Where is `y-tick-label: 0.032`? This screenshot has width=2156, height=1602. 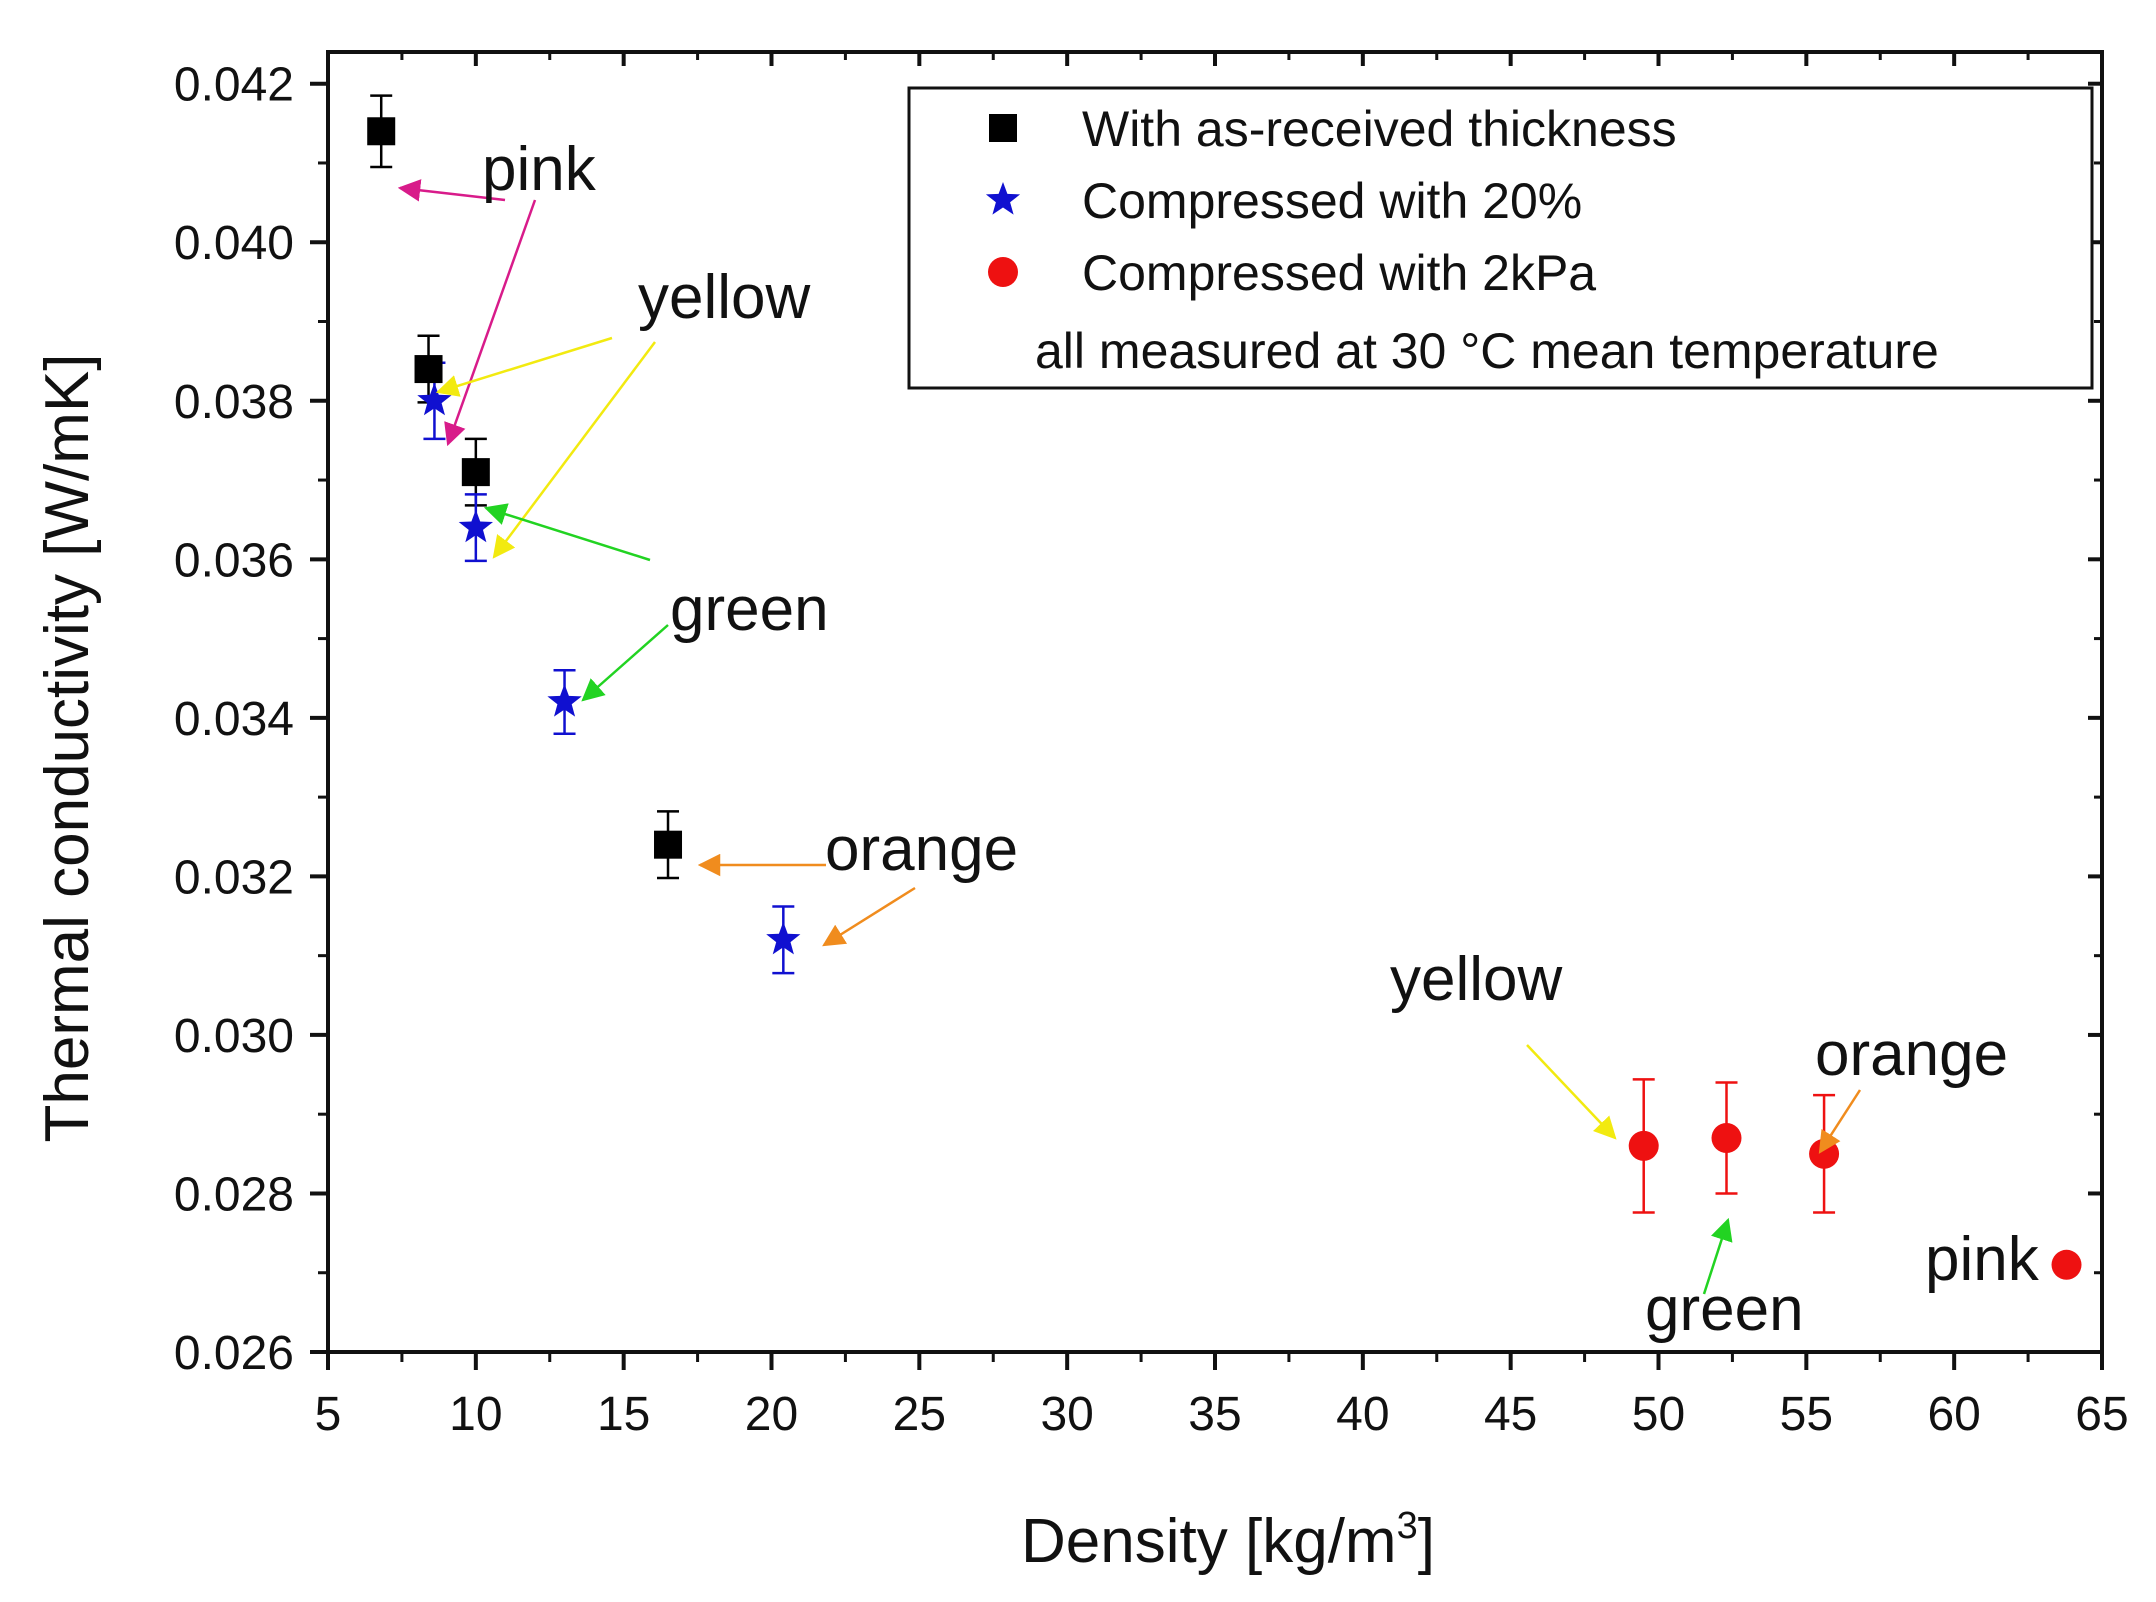
y-tick-label: 0.032 is located at coordinates (234, 877).